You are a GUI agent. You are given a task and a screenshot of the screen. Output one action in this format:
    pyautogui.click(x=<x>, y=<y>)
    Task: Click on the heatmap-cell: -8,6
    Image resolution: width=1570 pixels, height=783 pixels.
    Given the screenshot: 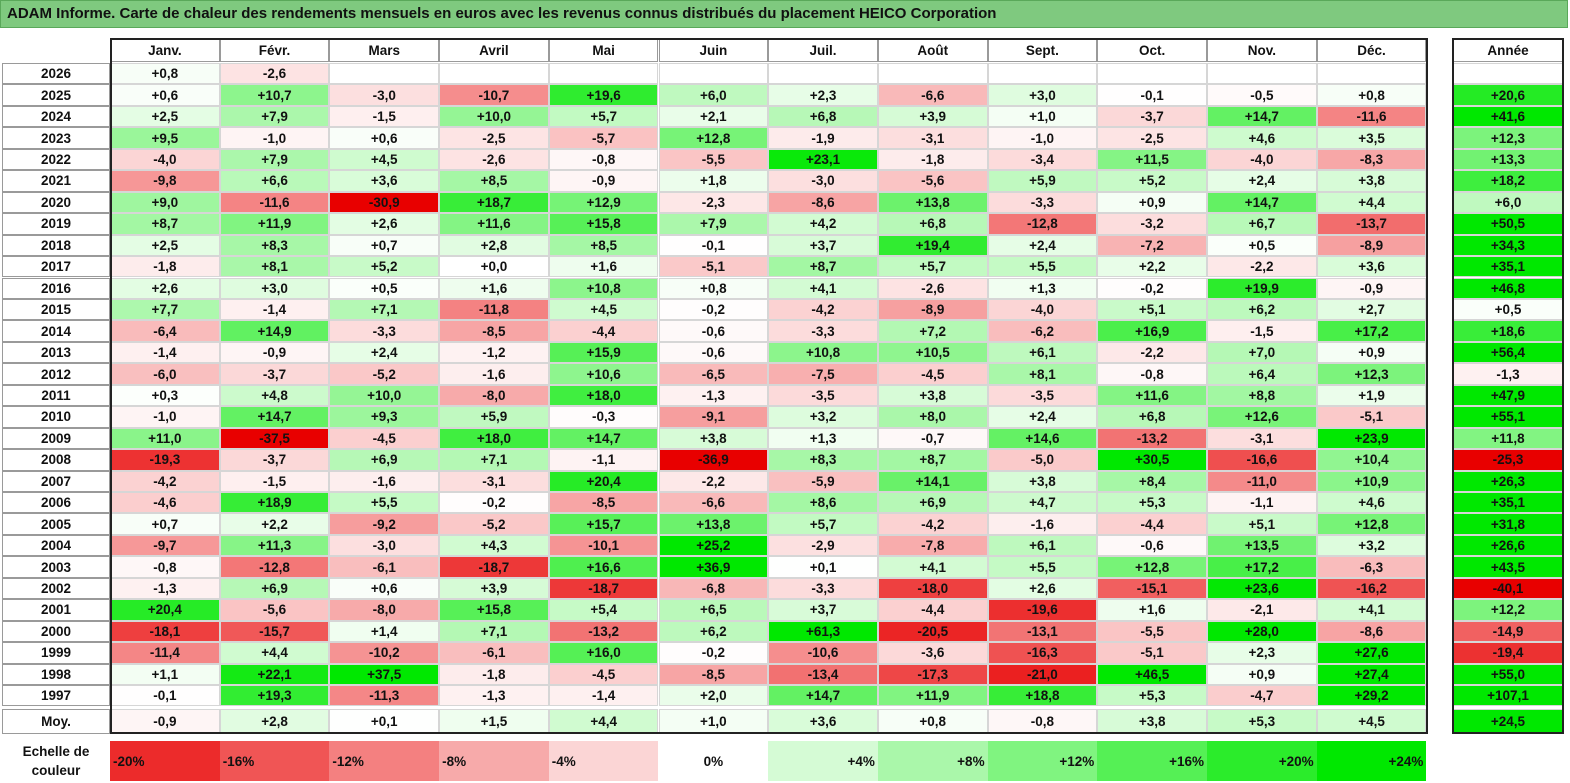 What is the action you would take?
    pyautogui.click(x=823, y=202)
    